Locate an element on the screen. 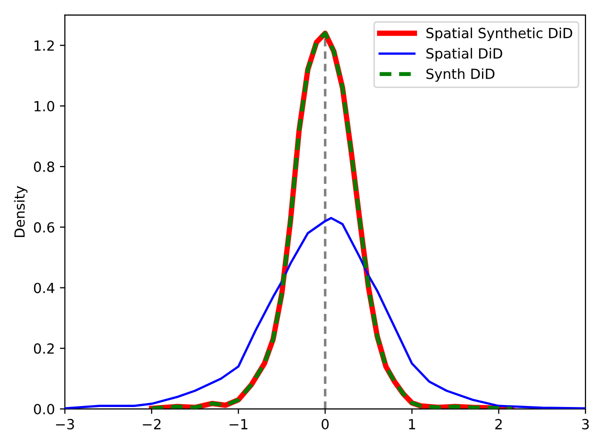 The image size is (595, 430). y-tick-label: 1.0 is located at coordinates (44, 106).